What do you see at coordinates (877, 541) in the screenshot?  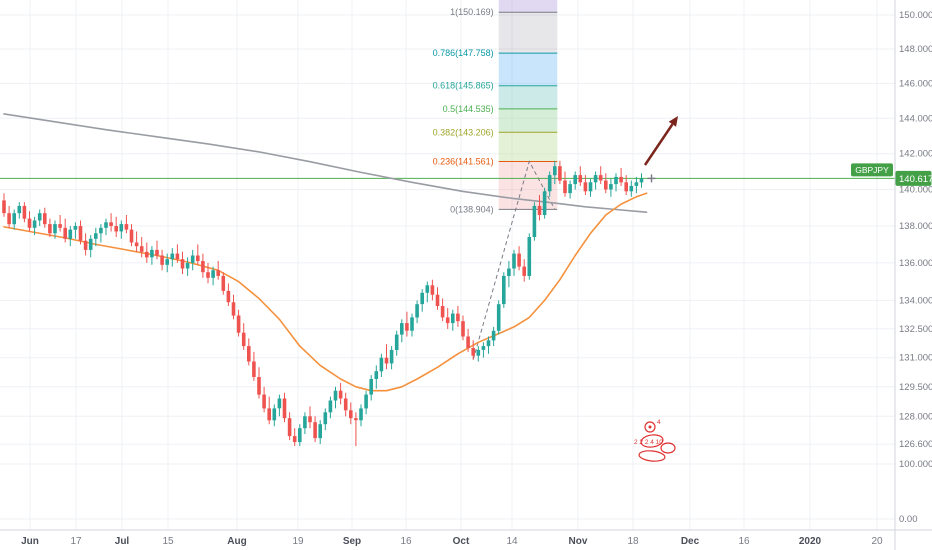 I see `time-axis-label: 20` at bounding box center [877, 541].